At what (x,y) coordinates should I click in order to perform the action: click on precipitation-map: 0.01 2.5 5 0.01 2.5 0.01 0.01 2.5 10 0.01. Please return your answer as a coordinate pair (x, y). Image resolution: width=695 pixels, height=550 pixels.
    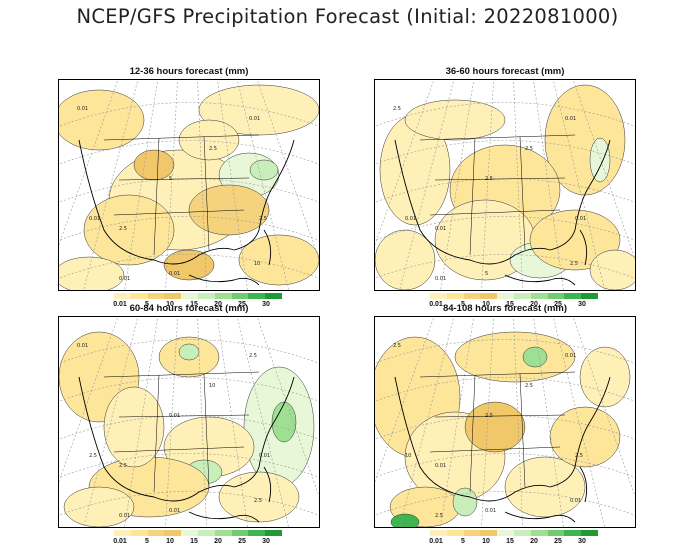
    Looking at the image, I should click on (189, 185).